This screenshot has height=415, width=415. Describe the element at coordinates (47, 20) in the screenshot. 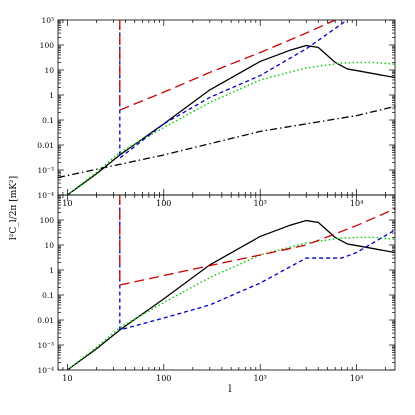

I see `y-tick-label: 10³` at that location.